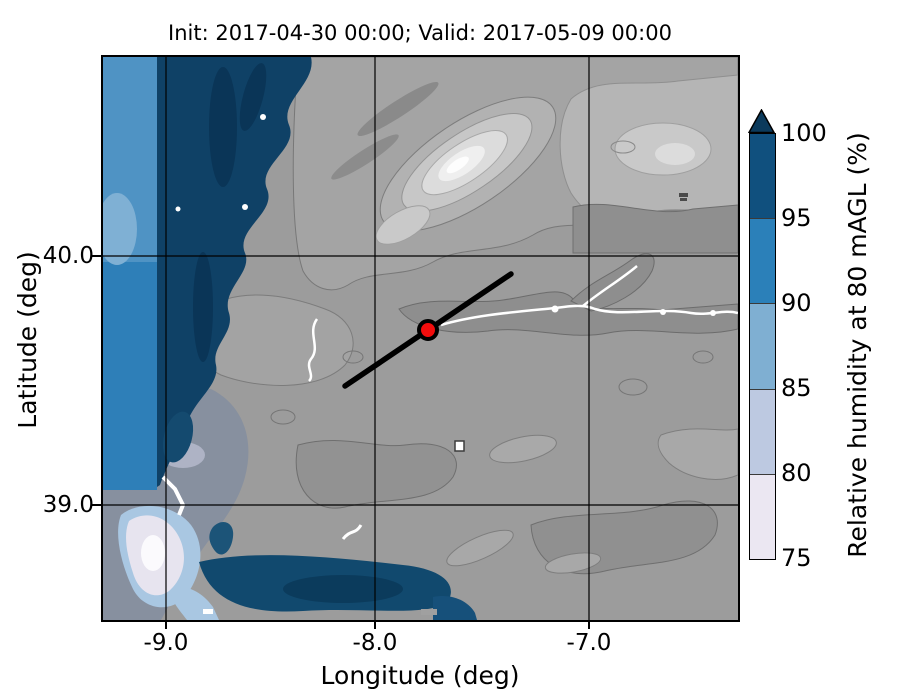  Describe the element at coordinates (68, 256) in the screenshot. I see `y-tick-label: 40.0` at that location.